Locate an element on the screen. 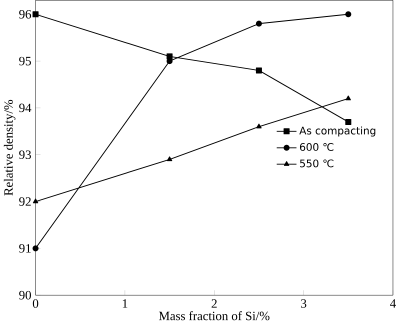 This screenshot has height=333, width=400. x-tick-label: 3 is located at coordinates (303, 303).